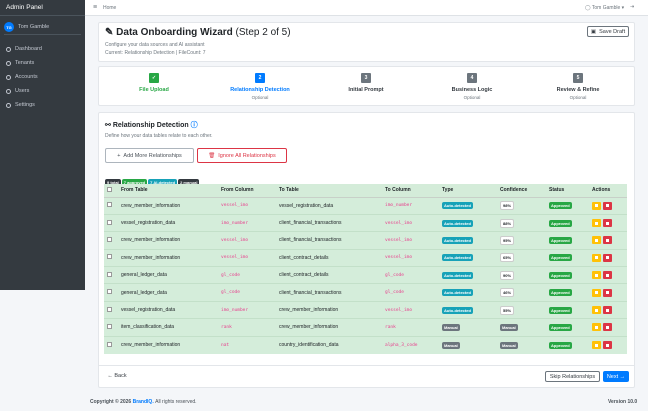 This screenshot has width=648, height=411. What do you see at coordinates (632, 7) in the screenshot?
I see `logout-icon: ⇥` at bounding box center [632, 7].